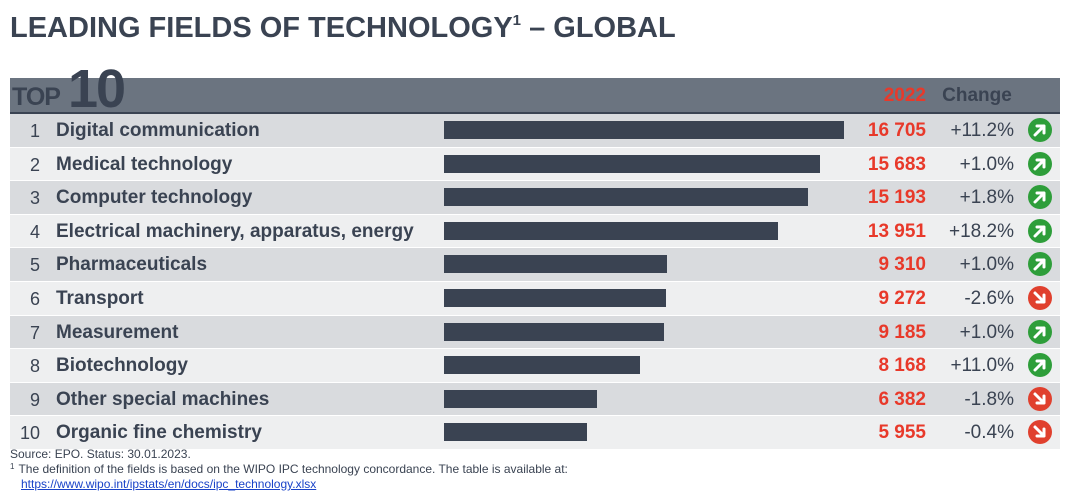  What do you see at coordinates (34, 198) in the screenshot?
I see `rank-label: 3` at bounding box center [34, 198].